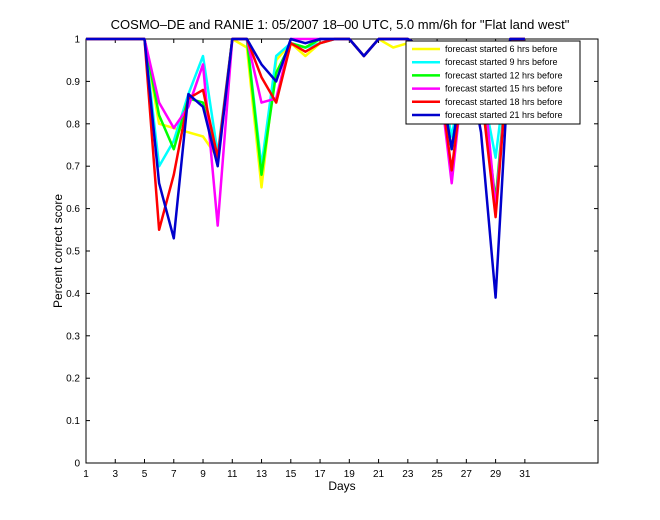  What do you see at coordinates (73, 336) in the screenshot?
I see `y-tick-label: 0.3` at bounding box center [73, 336].